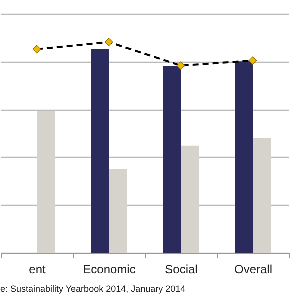 This screenshot has height=300, width=300. Describe the element at coordinates (181, 269) in the screenshot. I see `x-tick-label: Social` at that location.